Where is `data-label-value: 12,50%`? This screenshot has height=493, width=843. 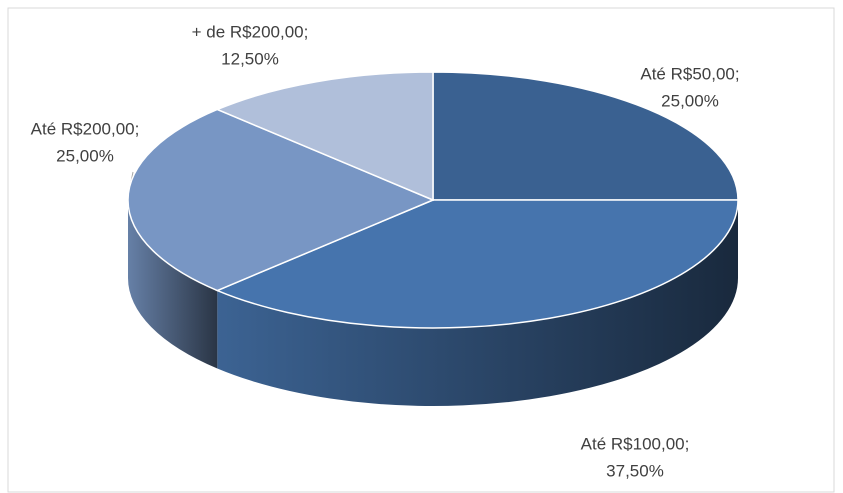 data-label-value: 12,50% is located at coordinates (250, 58).